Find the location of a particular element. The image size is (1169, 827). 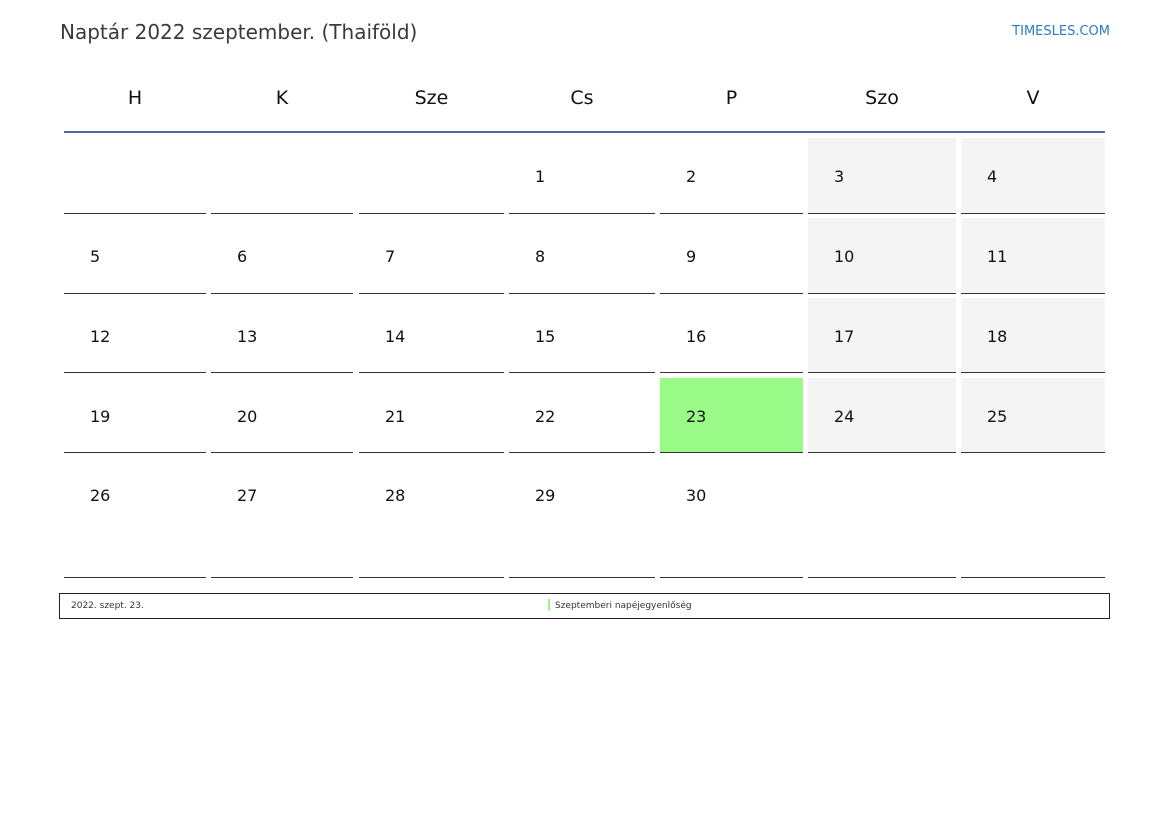

weekday-label: Sze is located at coordinates (431, 98).